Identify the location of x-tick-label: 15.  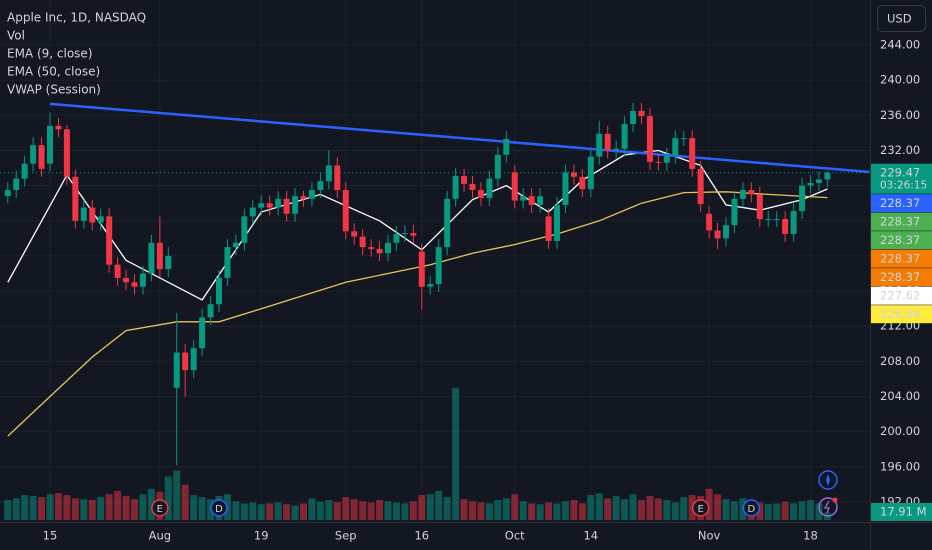
(50, 536).